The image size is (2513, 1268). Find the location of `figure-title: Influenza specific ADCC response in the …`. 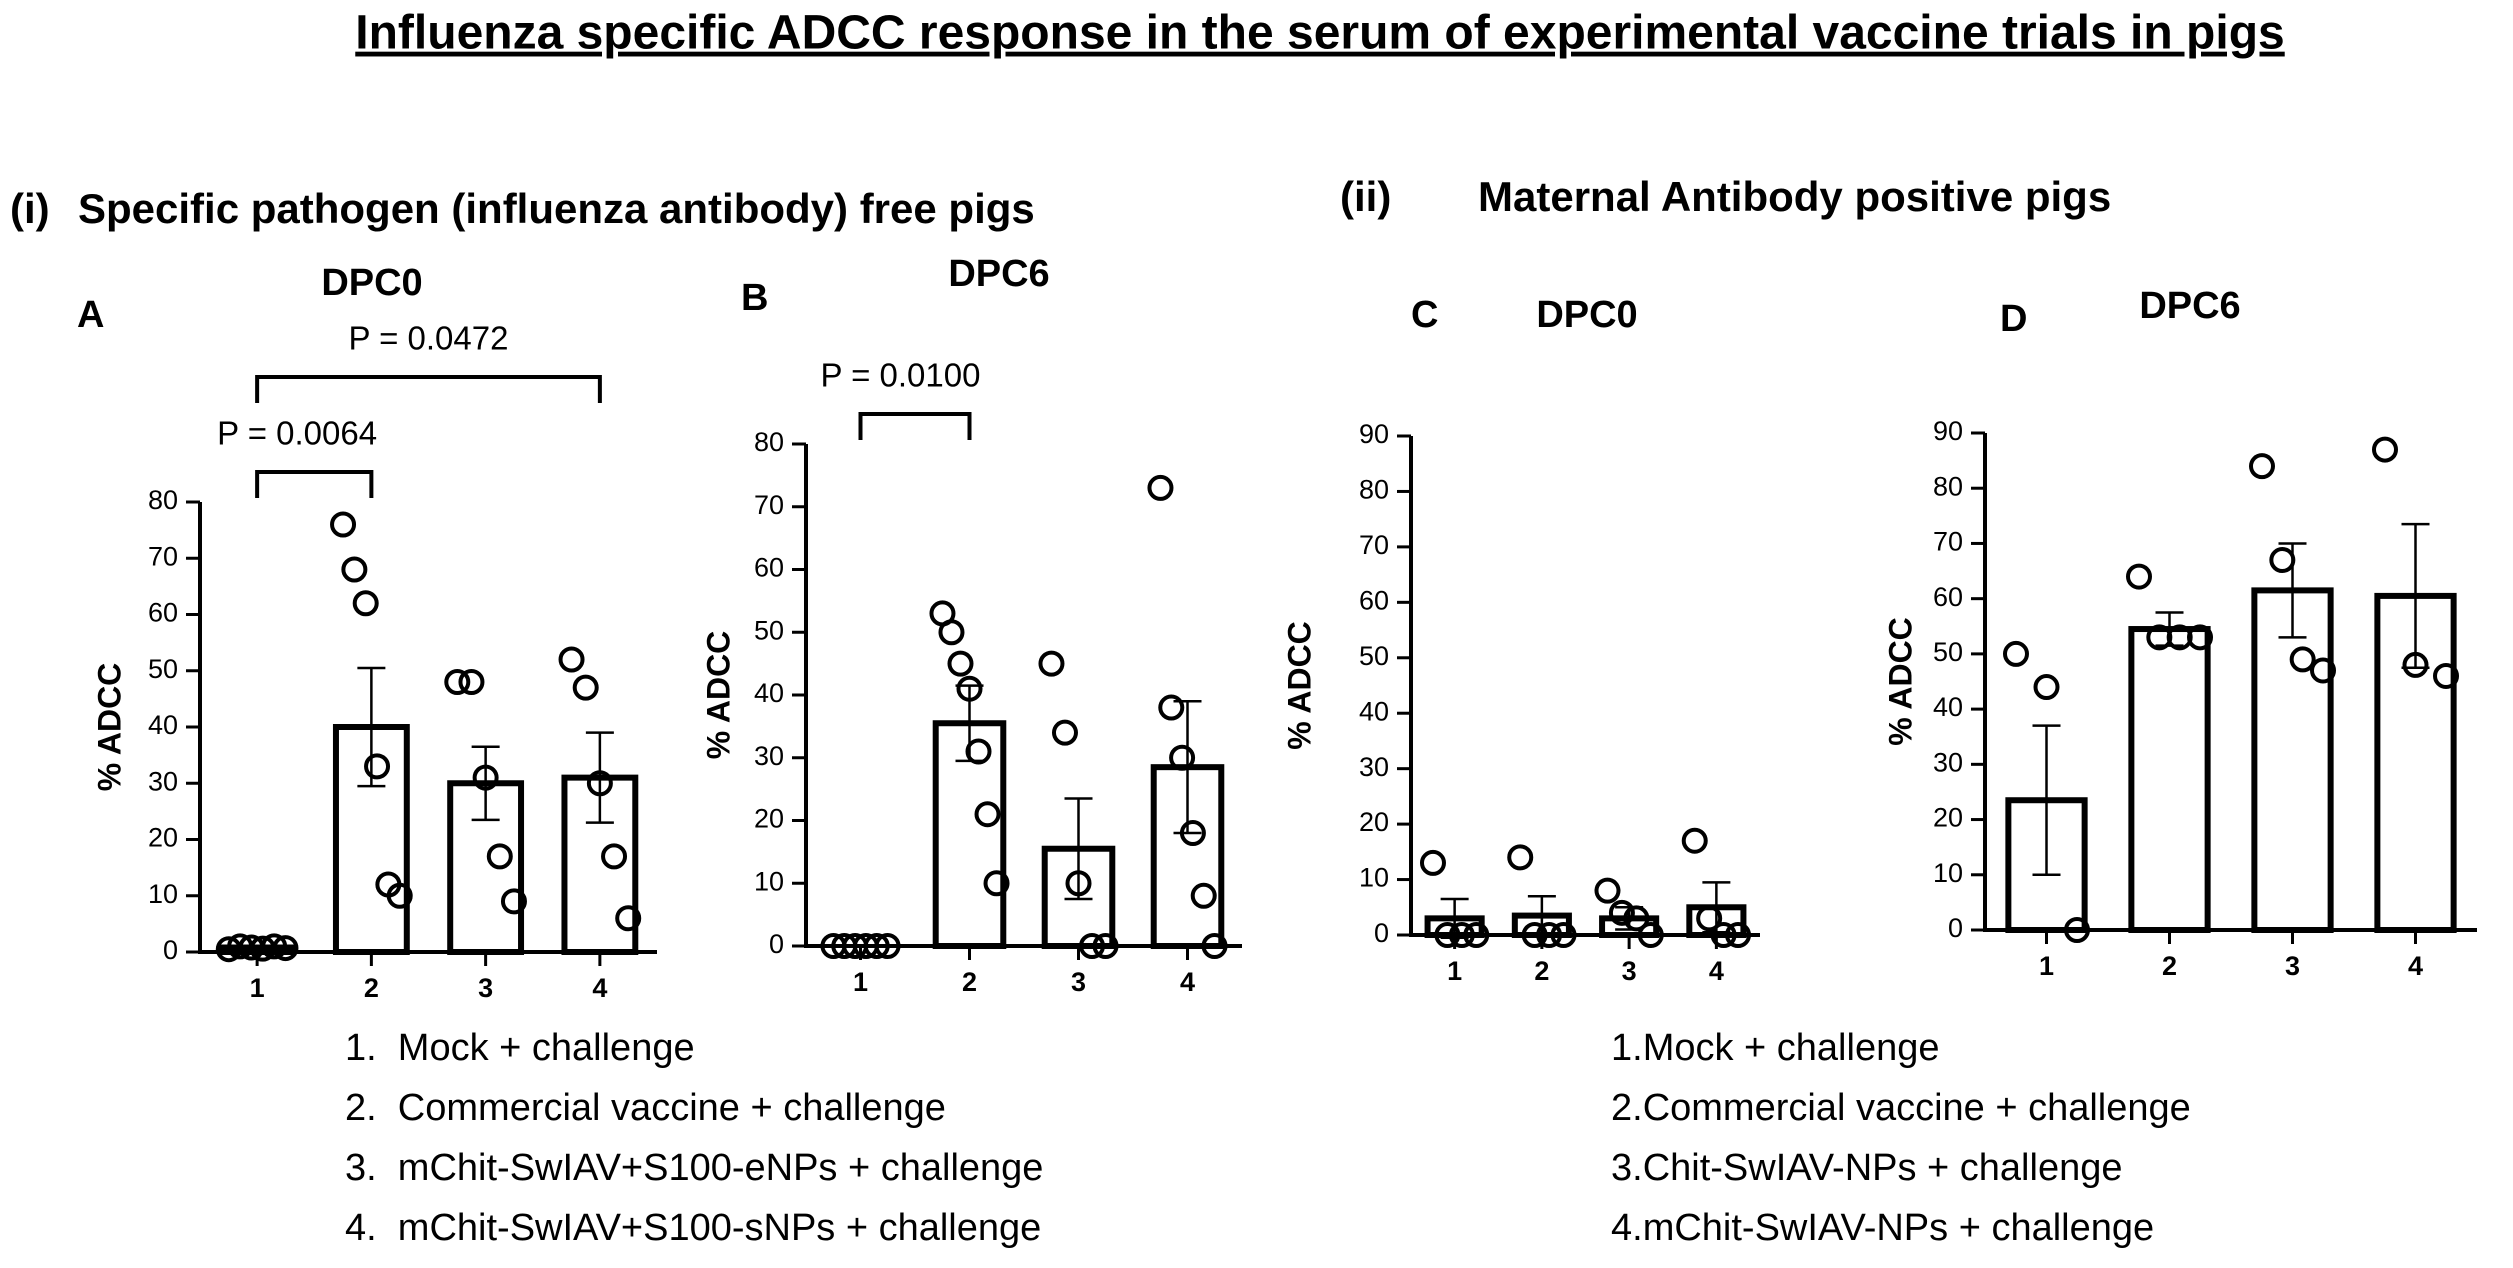

figure-title: Influenza specific ADCC response in the … is located at coordinates (1319, 33).